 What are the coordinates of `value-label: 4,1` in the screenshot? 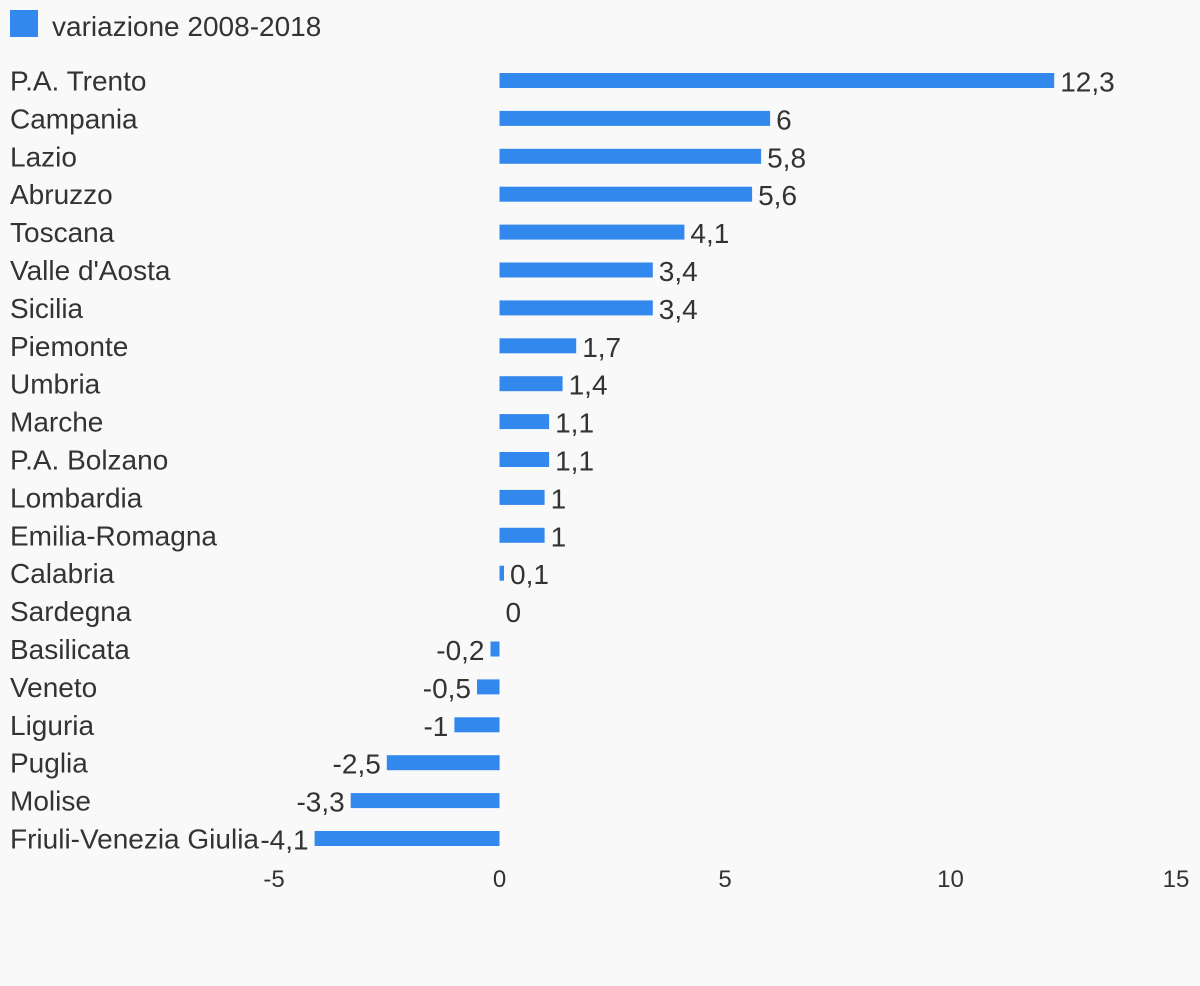 It's located at (709, 233).